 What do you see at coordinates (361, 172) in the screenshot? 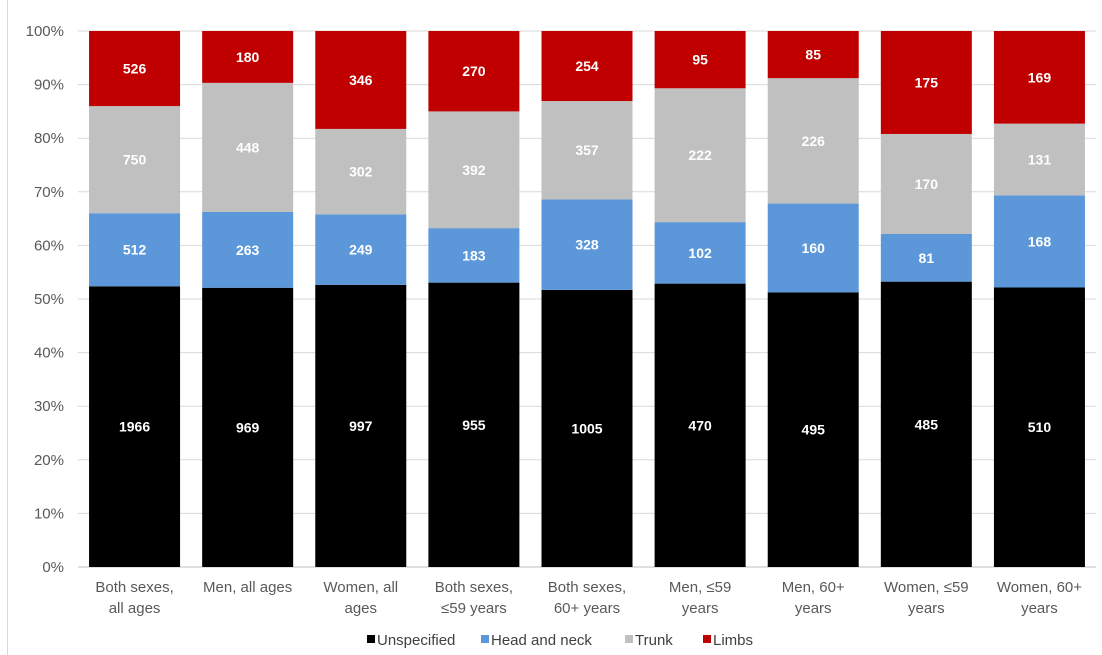
I see `data-label: 302` at bounding box center [361, 172].